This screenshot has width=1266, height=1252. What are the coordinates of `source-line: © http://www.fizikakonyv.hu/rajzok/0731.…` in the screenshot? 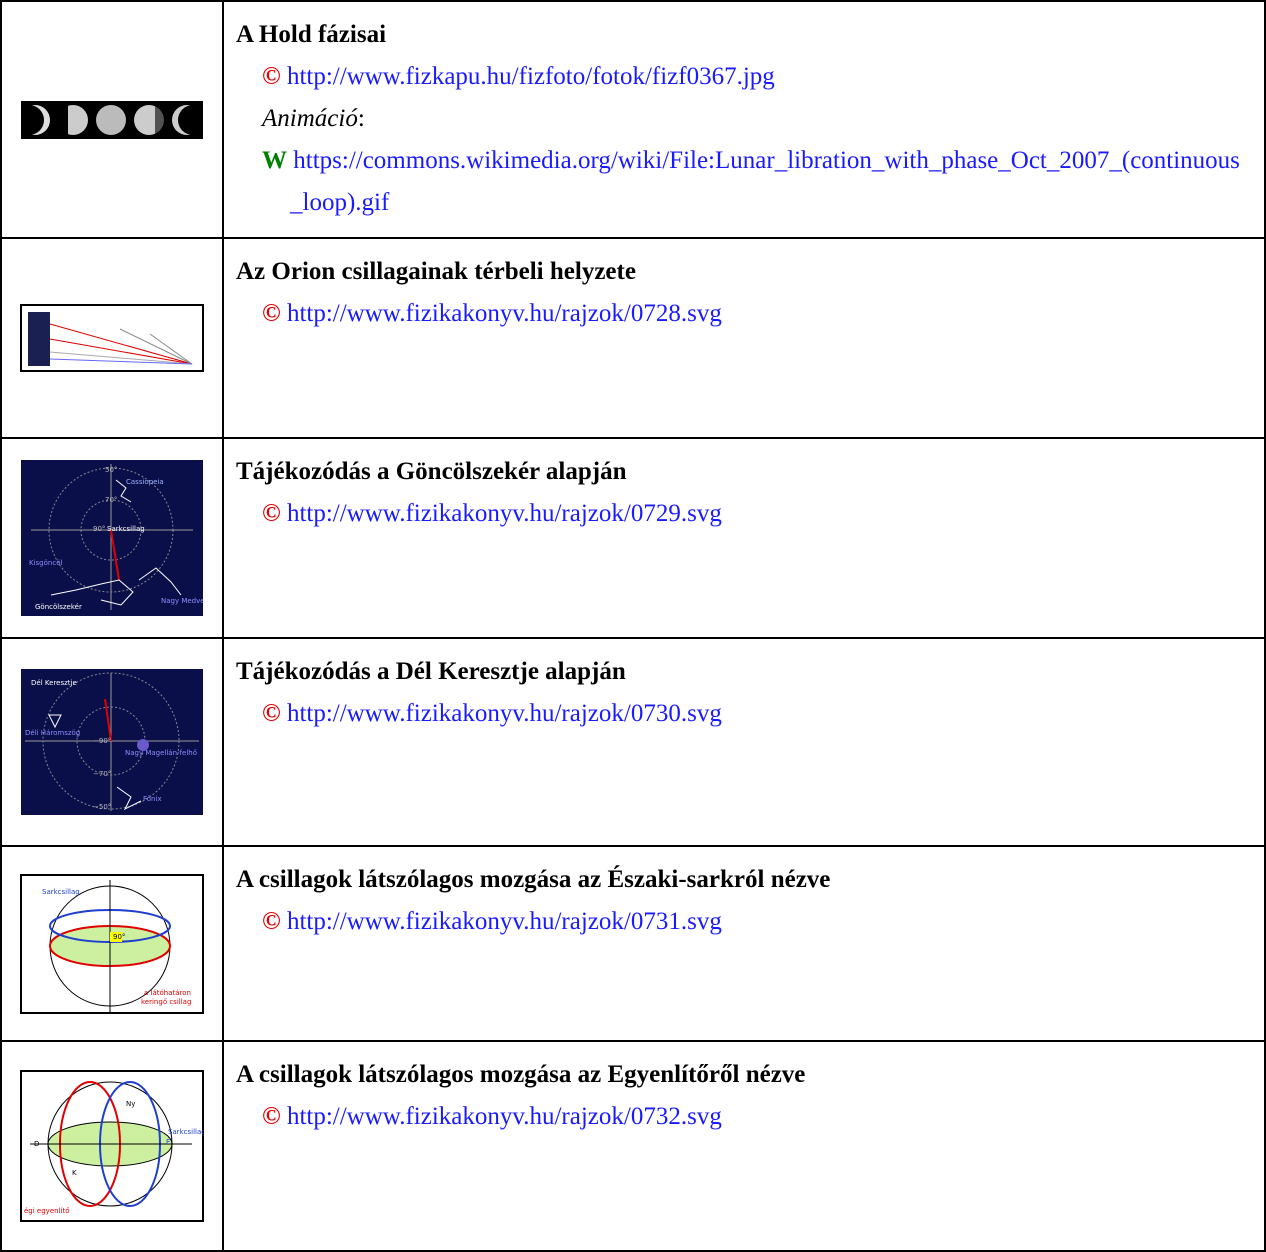 It's located at (743, 922).